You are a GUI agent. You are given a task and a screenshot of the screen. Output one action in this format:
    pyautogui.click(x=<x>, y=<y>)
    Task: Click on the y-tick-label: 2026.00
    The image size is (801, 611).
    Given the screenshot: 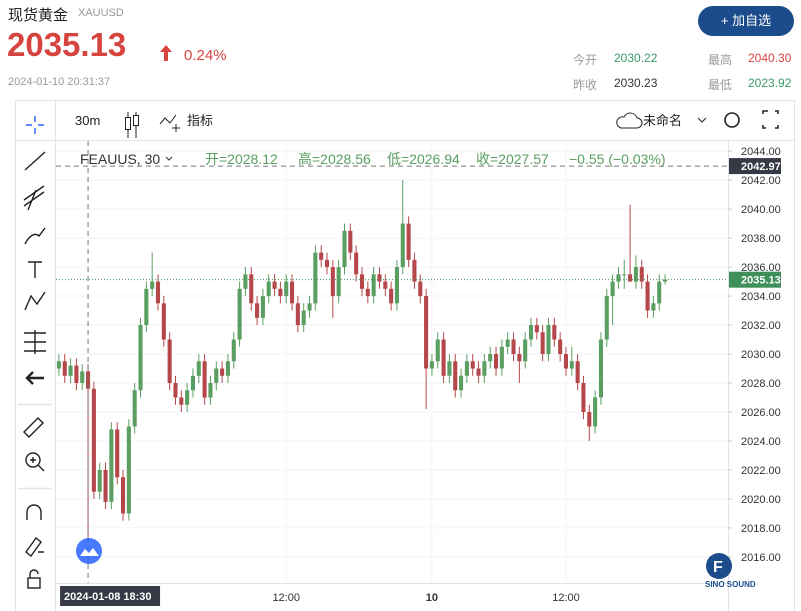 What is the action you would take?
    pyautogui.click(x=761, y=413)
    